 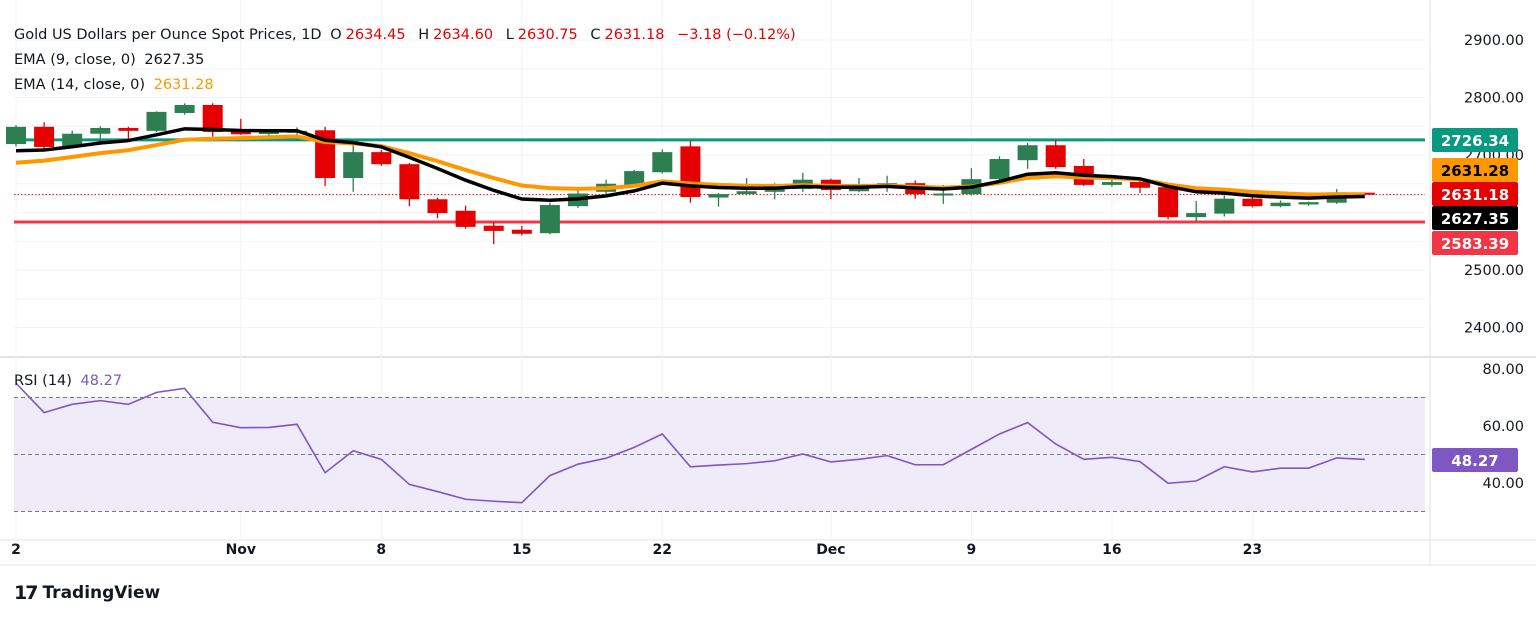 What do you see at coordinates (375, 35) in the screenshot?
I see `open-value: 2634.45` at bounding box center [375, 35].